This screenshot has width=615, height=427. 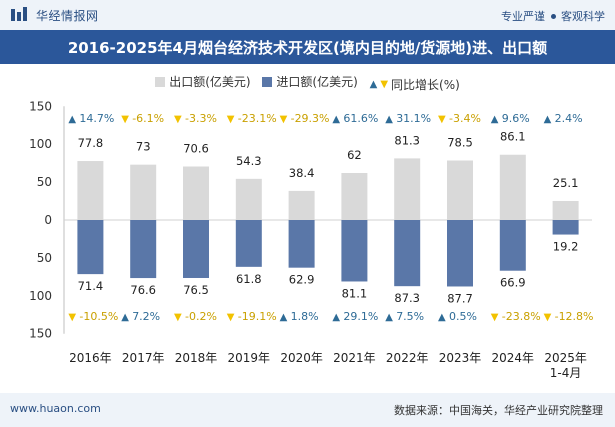 What do you see at coordinates (19, 15) in the screenshot?
I see `huajing-logo-icon` at bounding box center [19, 15].